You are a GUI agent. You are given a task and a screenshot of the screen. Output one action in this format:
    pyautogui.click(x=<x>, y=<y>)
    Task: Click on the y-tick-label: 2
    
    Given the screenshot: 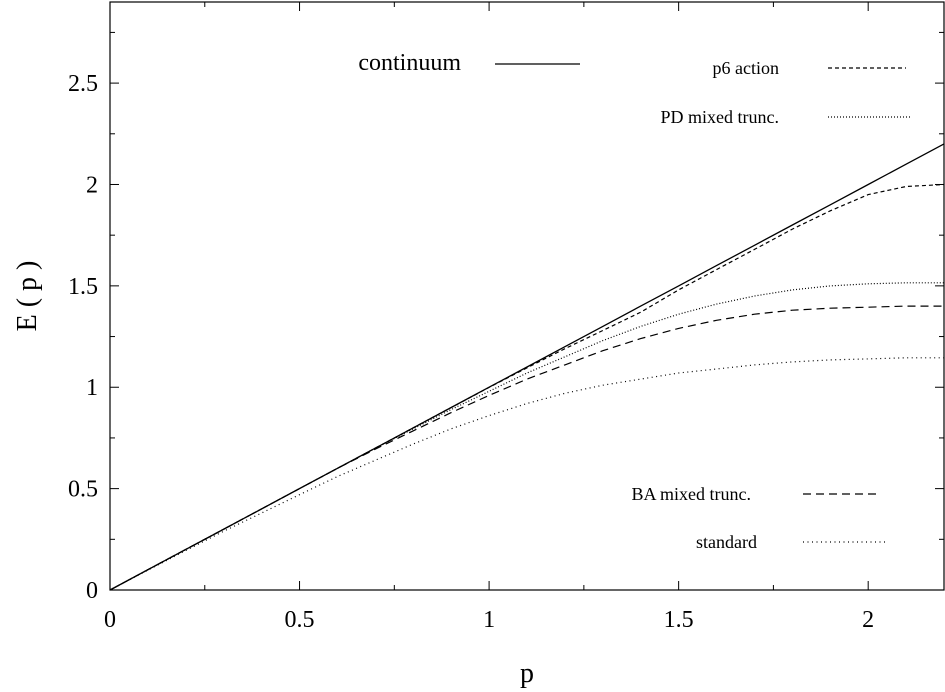 What is the action you would take?
    pyautogui.click(x=92, y=185)
    